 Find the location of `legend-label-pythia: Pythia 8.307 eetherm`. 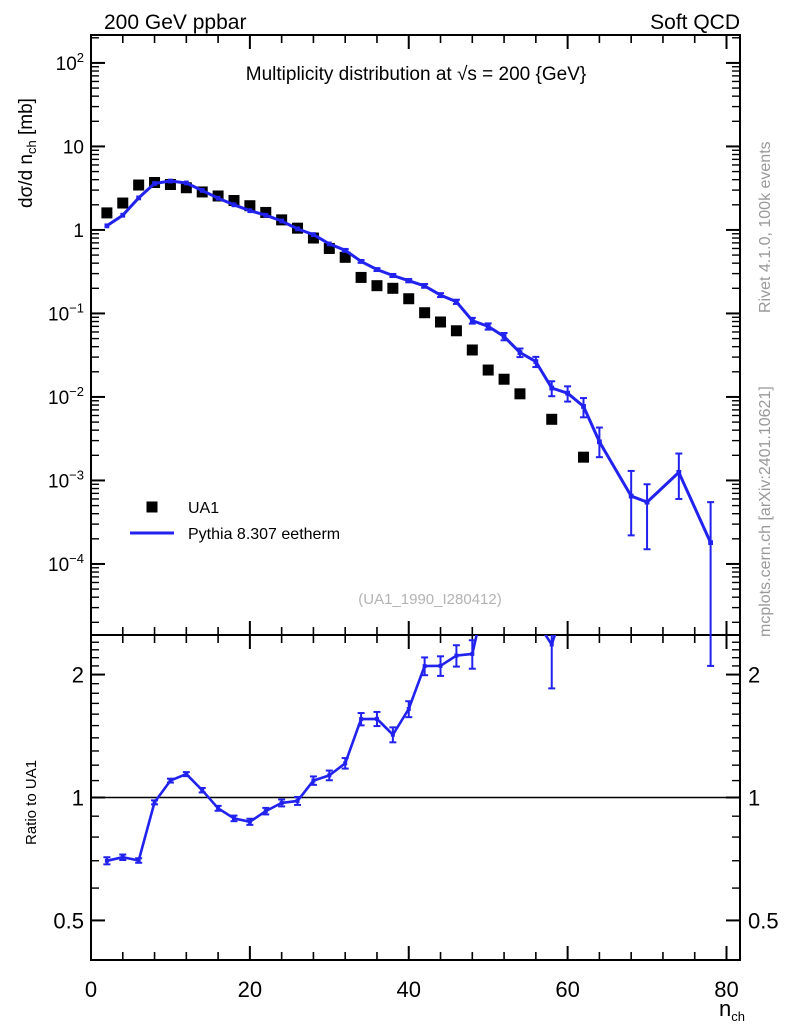

legend-label-pythia: Pythia 8.307 eetherm is located at coordinates (264, 534).